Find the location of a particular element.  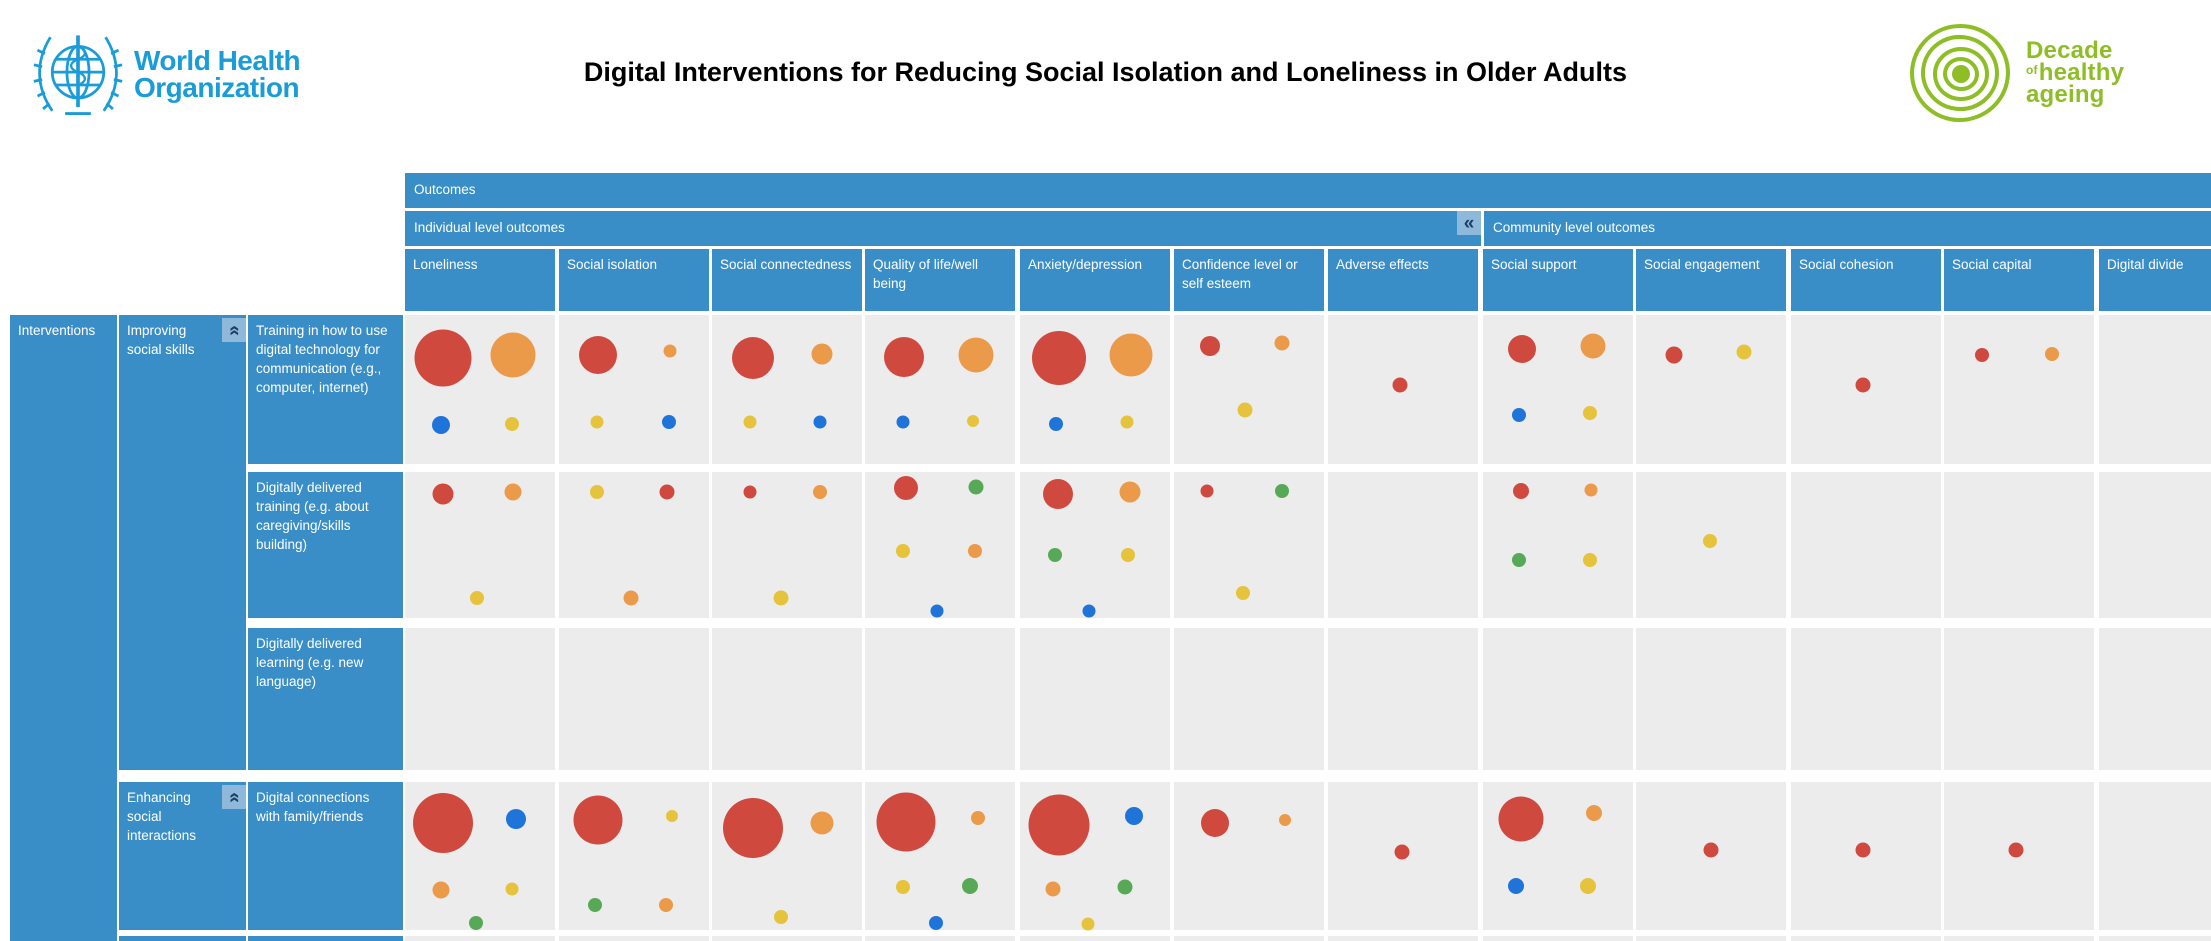

row-label-sliver is located at coordinates (325, 938).